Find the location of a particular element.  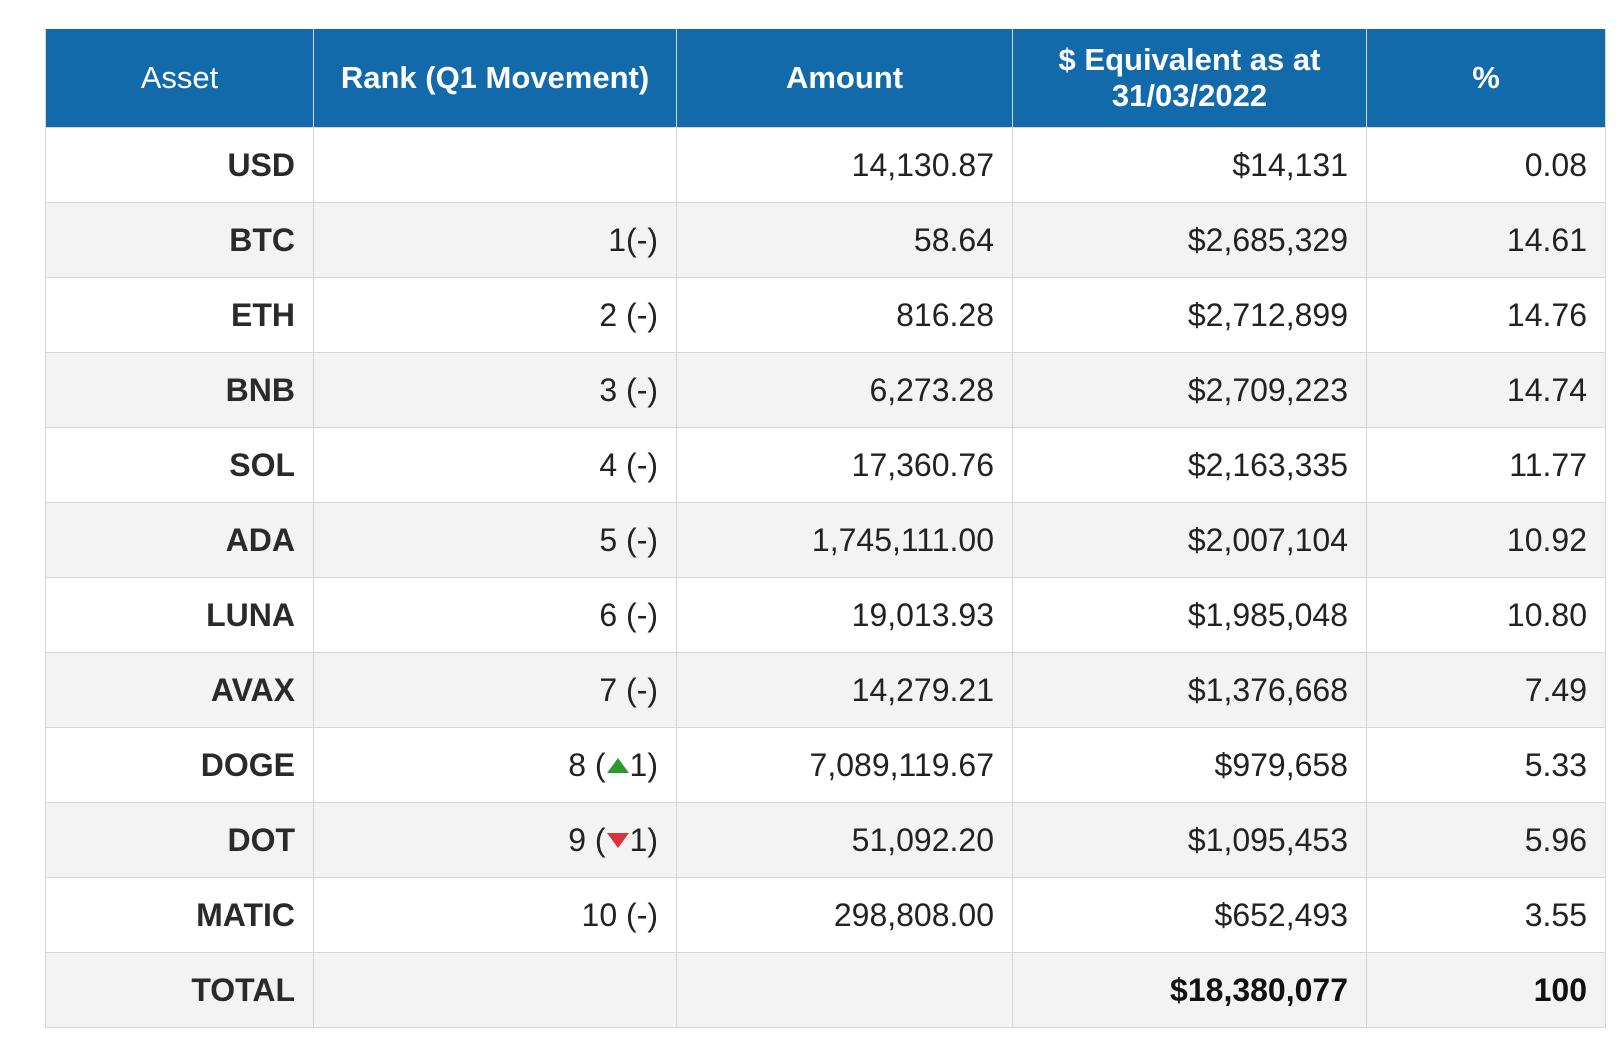

table-row: ETH 2 (-) 816.28 $2,712,899 14.76 is located at coordinates (825, 315).